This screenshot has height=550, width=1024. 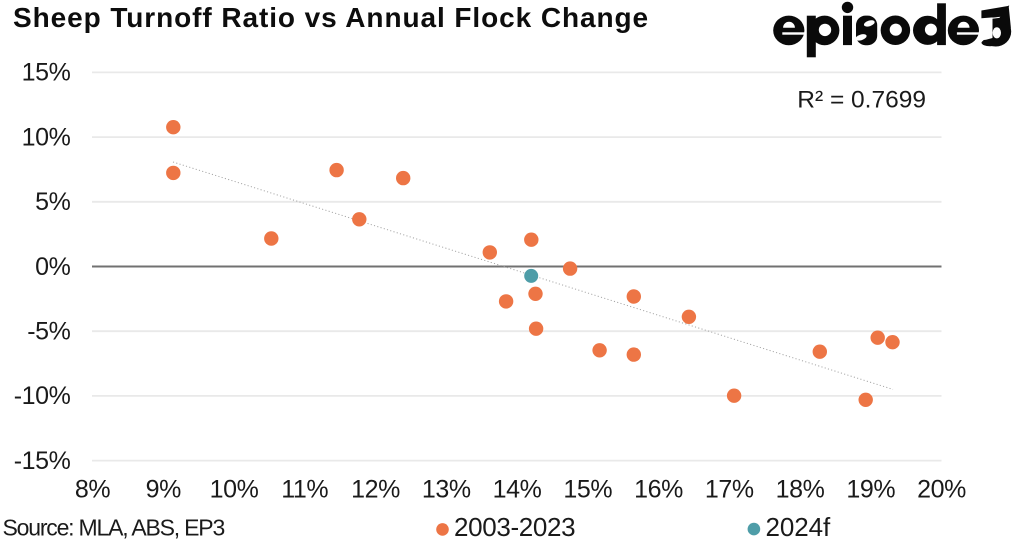 What do you see at coordinates (48, 332) in the screenshot?
I see `svg-text: -5%` at bounding box center [48, 332].